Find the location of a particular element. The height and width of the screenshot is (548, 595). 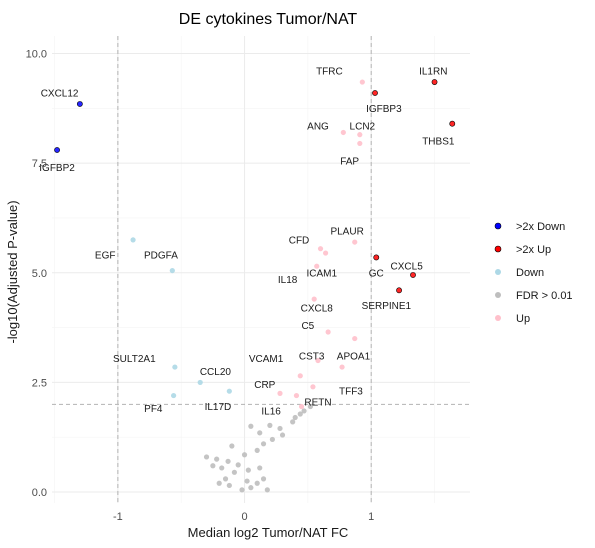

point-label: ICAM1 is located at coordinates (322, 273).